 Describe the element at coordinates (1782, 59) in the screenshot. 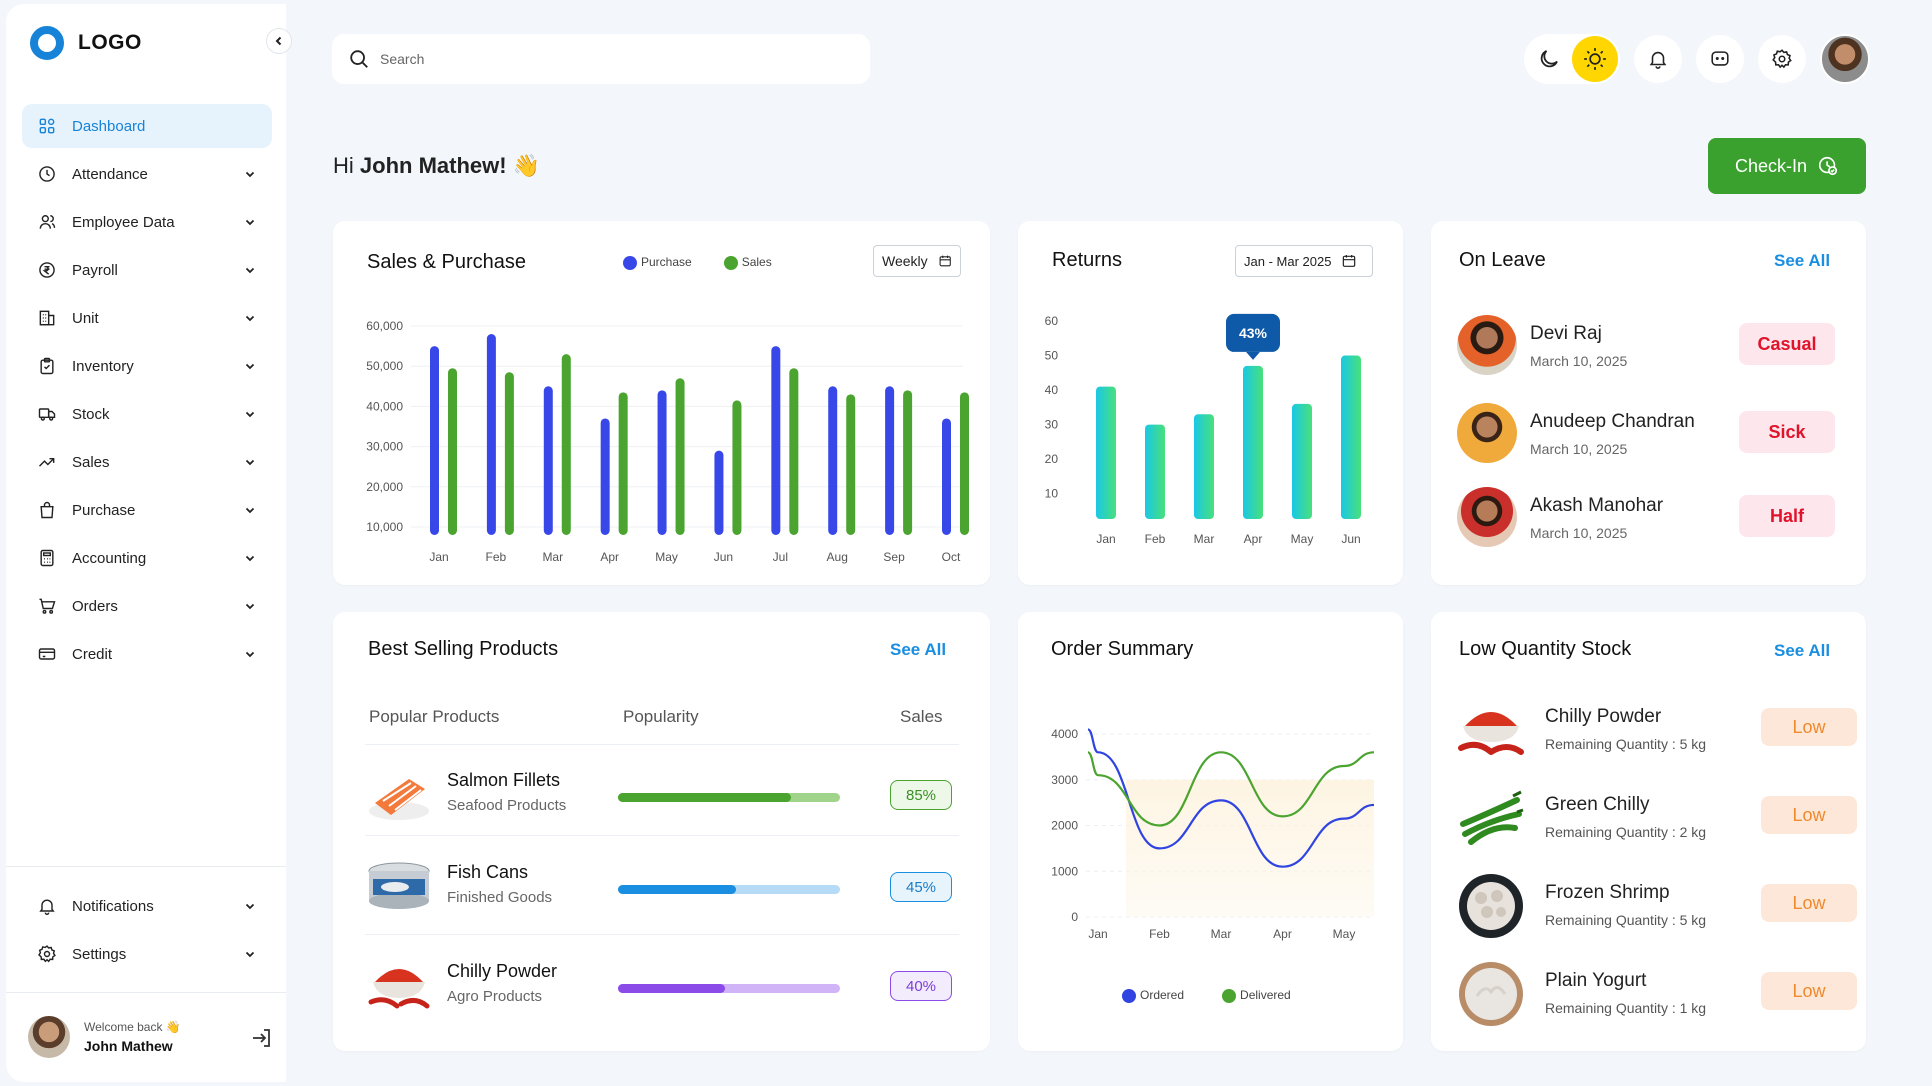

I see `settings-button` at that location.